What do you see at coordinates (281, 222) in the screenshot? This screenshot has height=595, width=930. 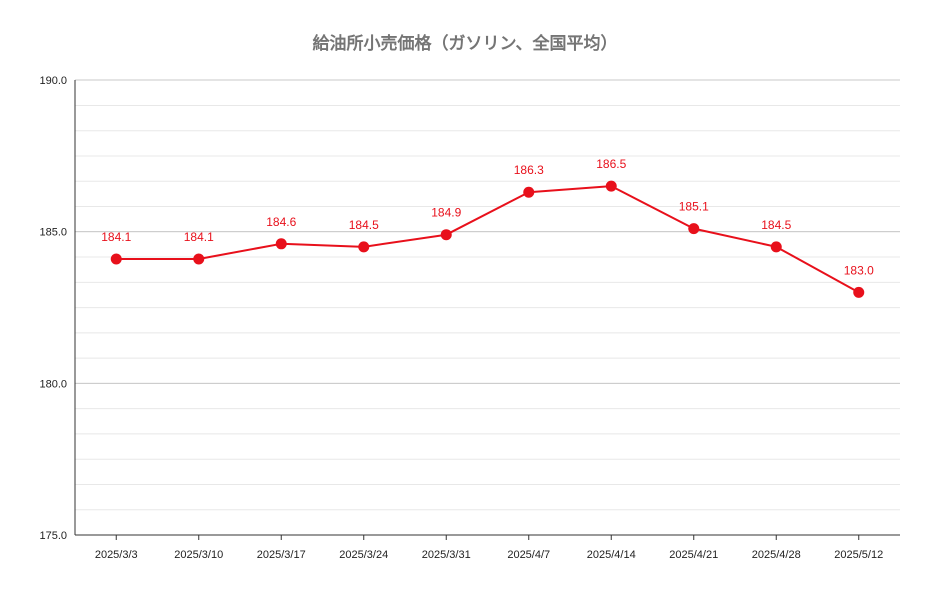 I see `data-label: 184.6` at bounding box center [281, 222].